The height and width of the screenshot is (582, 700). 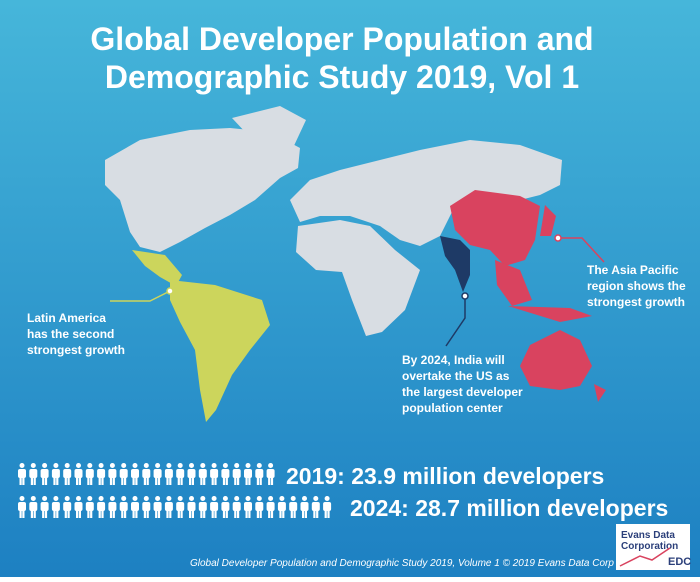 I want to click on title: Global Developer Population and, so click(x=341, y=39).